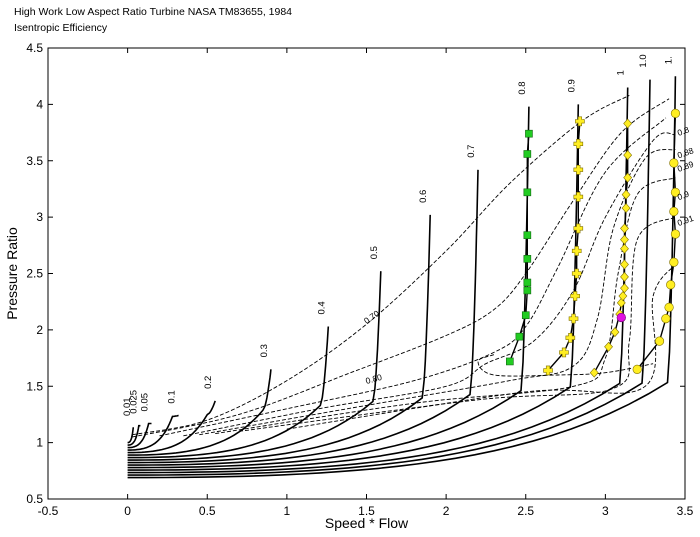 This screenshot has width=700, height=537. Describe the element at coordinates (367, 523) in the screenshot. I see `x-axis-title: Speed * Flow` at that location.